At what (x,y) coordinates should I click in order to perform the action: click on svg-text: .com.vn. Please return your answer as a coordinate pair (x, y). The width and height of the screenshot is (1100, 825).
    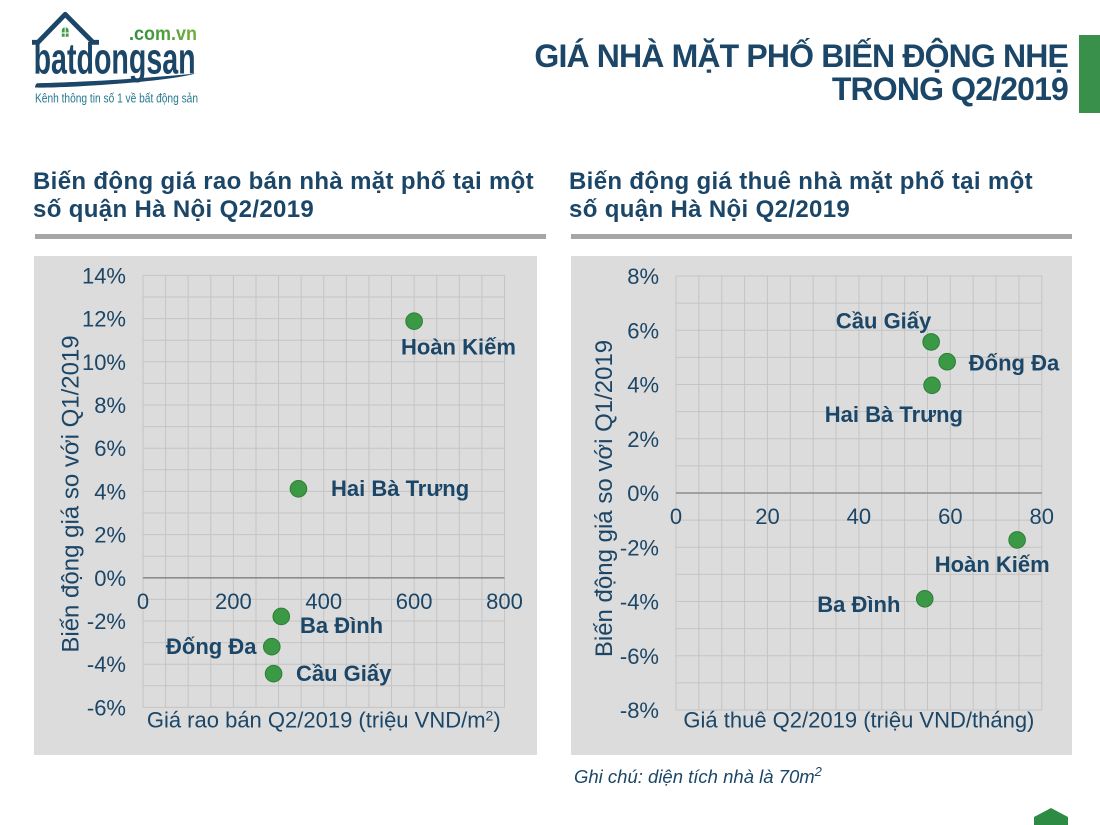
    Looking at the image, I should click on (163, 34).